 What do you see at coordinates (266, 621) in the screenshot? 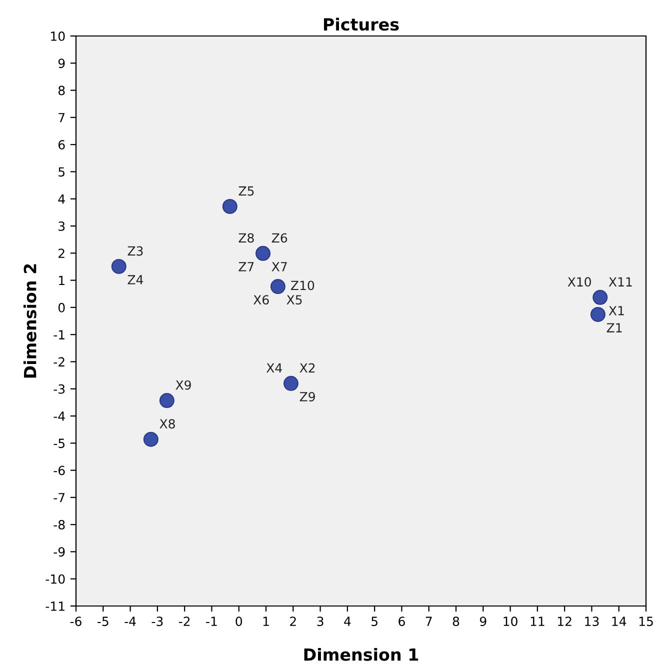
I see `x-tick-label: 1` at bounding box center [266, 621].